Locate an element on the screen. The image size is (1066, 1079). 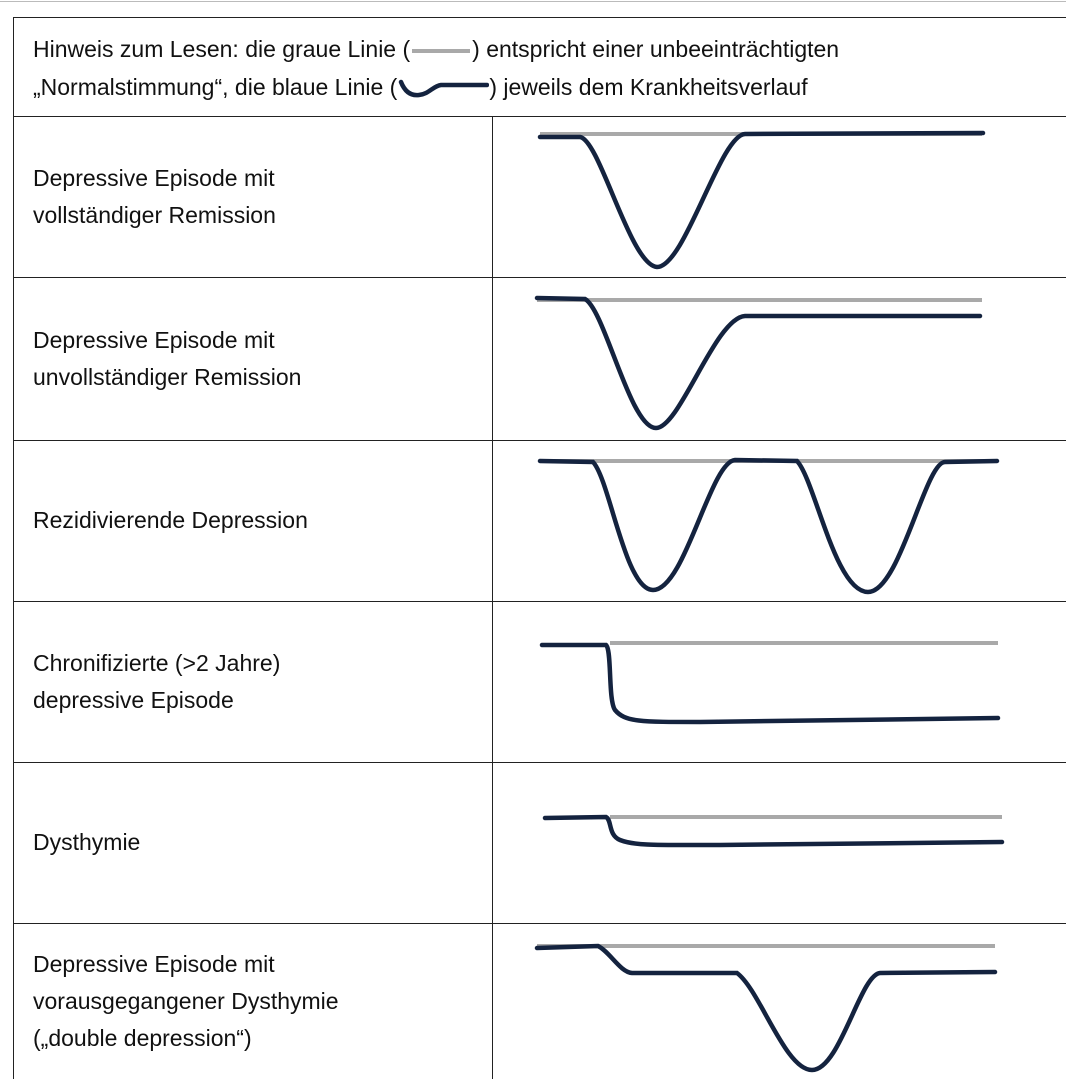
row-label-line: depressive Episode is located at coordinates (133, 699).